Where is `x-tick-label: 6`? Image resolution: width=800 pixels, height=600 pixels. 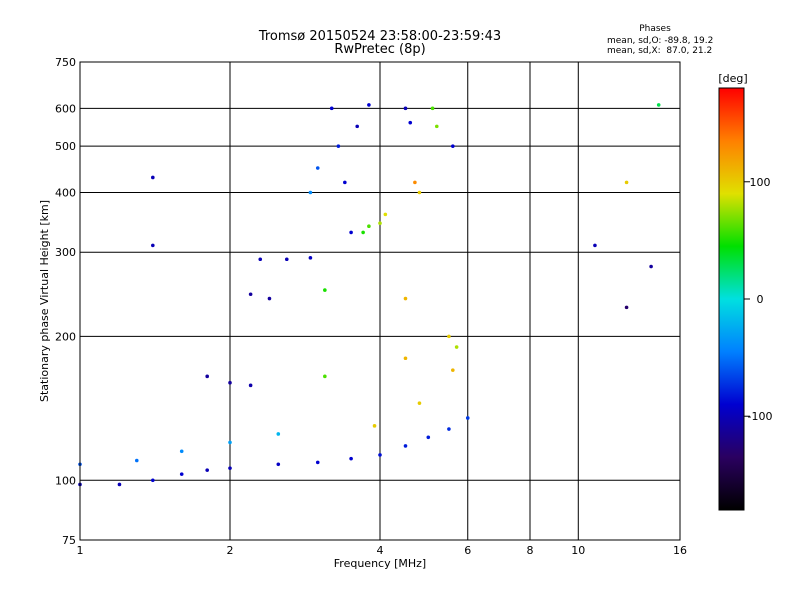
x-tick-label: 6 is located at coordinates (467, 550).